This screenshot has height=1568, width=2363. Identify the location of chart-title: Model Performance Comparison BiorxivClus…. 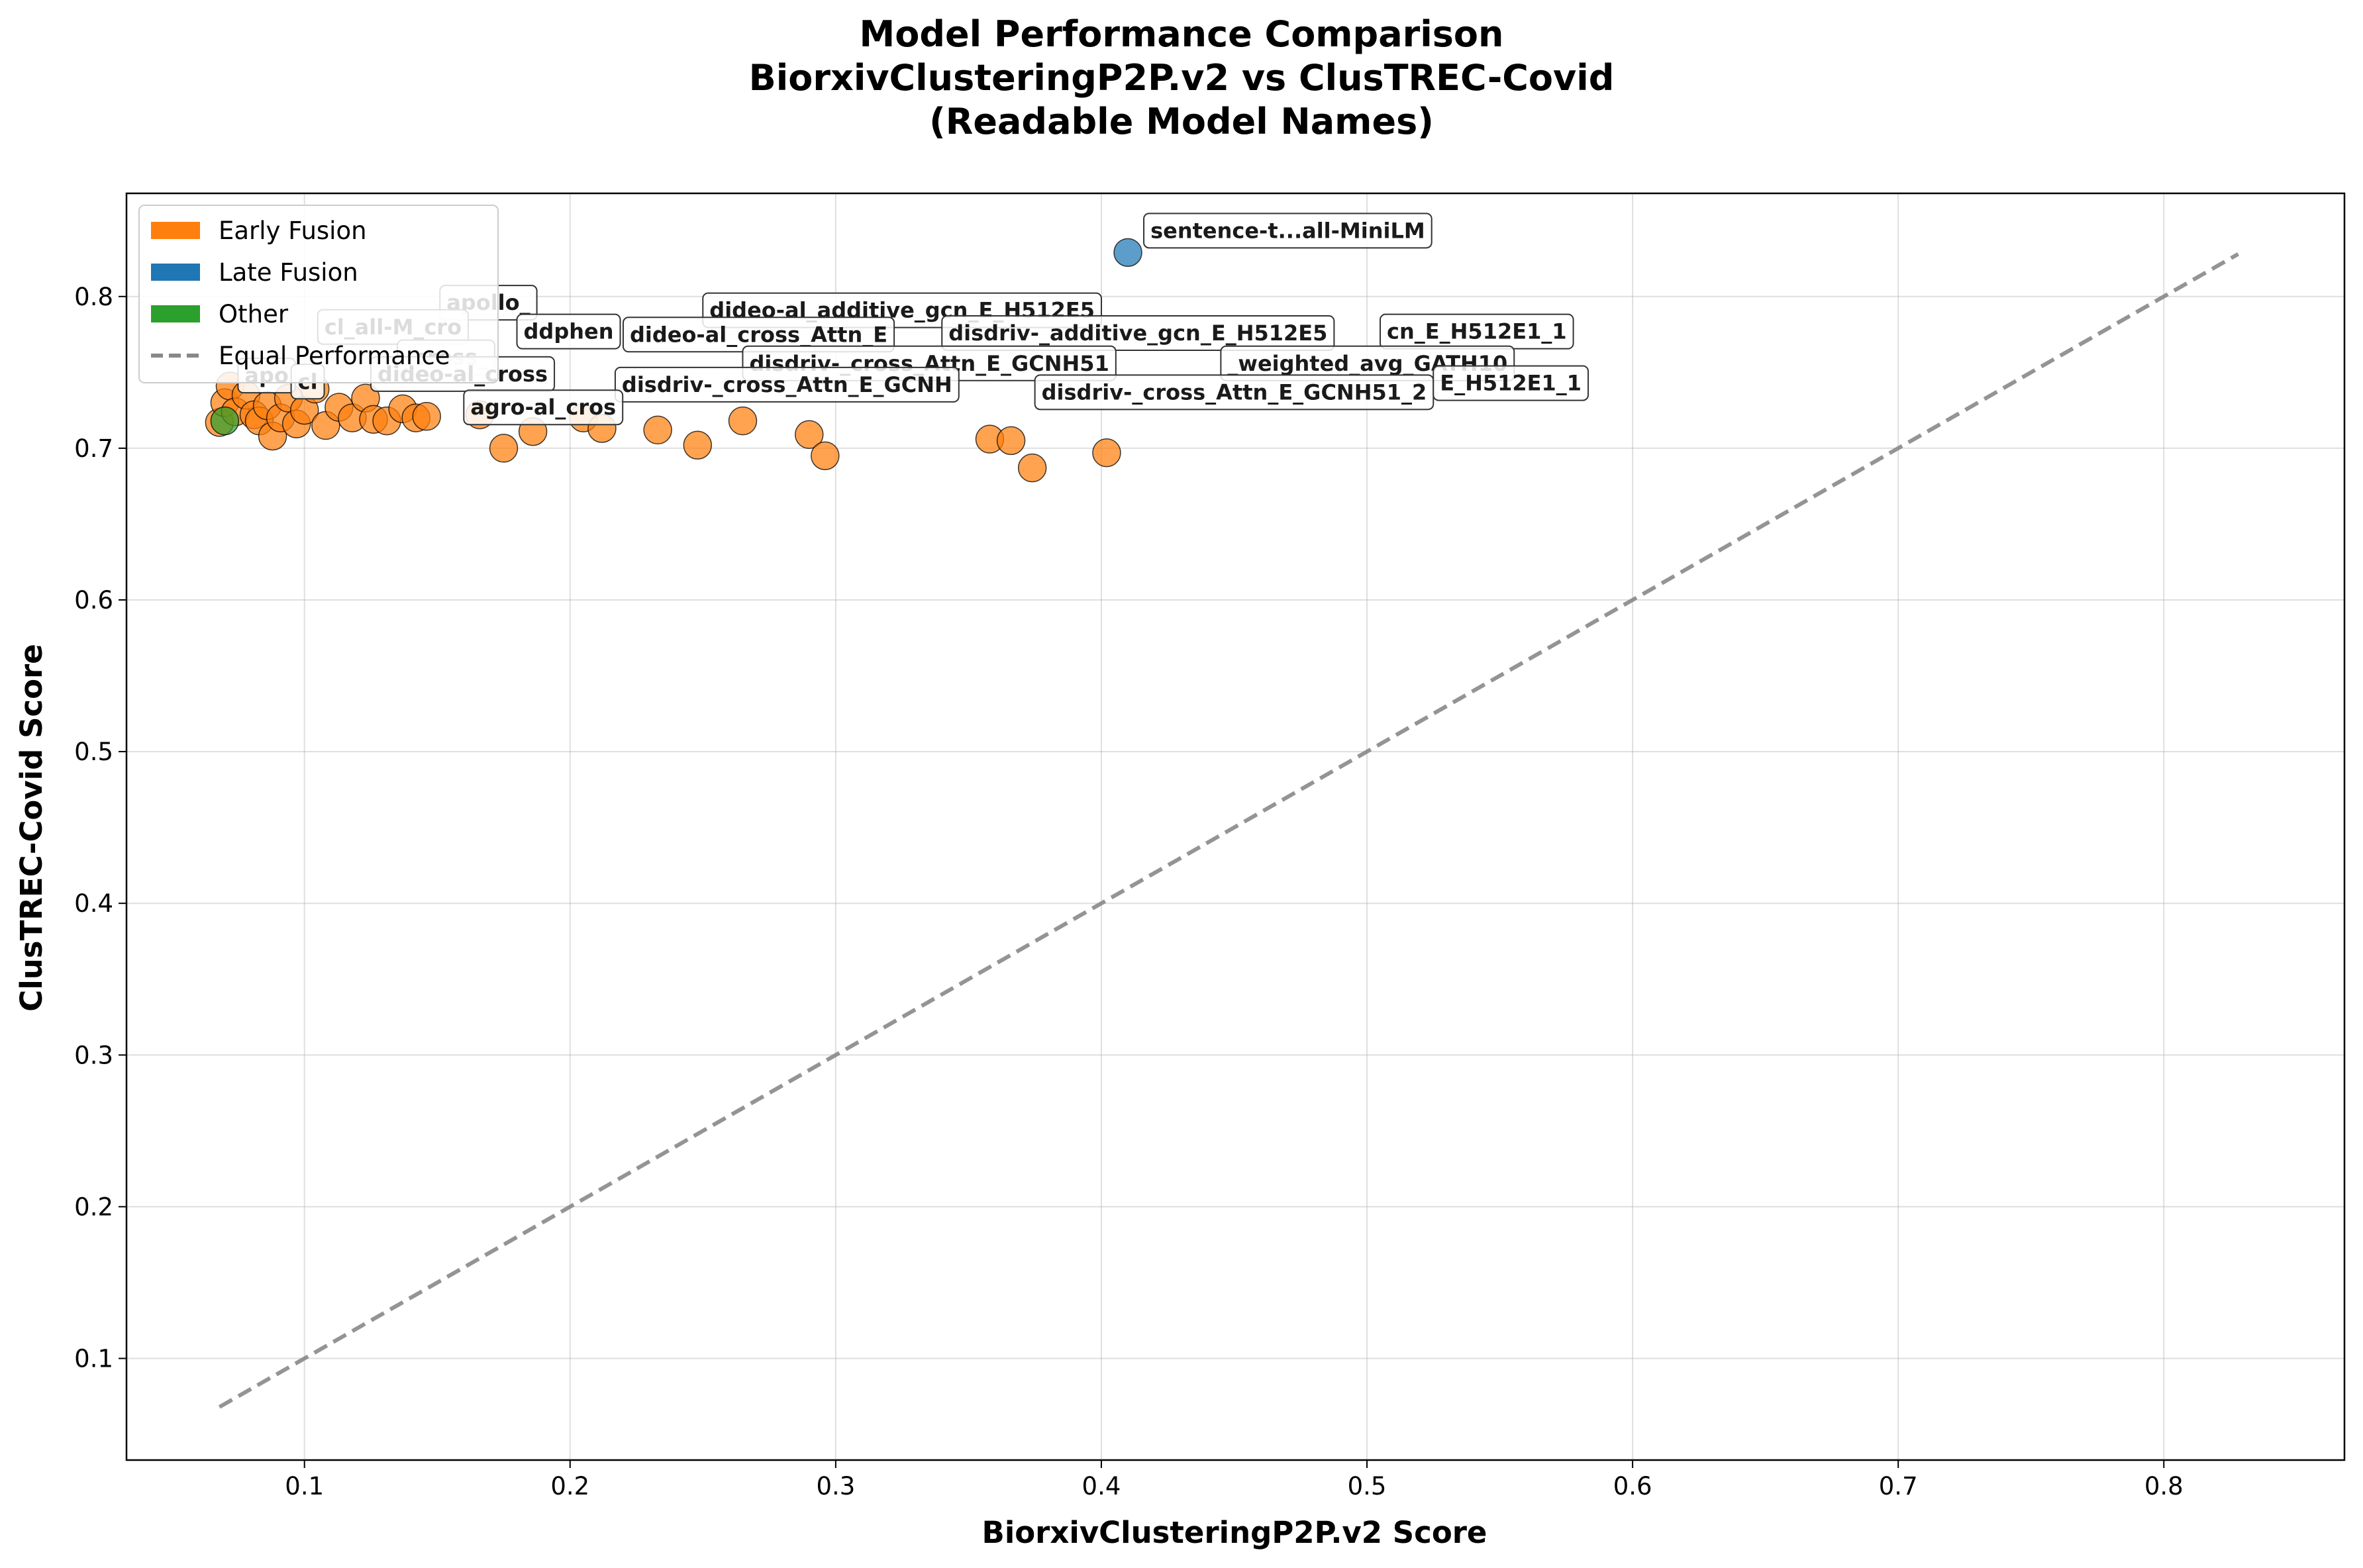
(1182, 77).